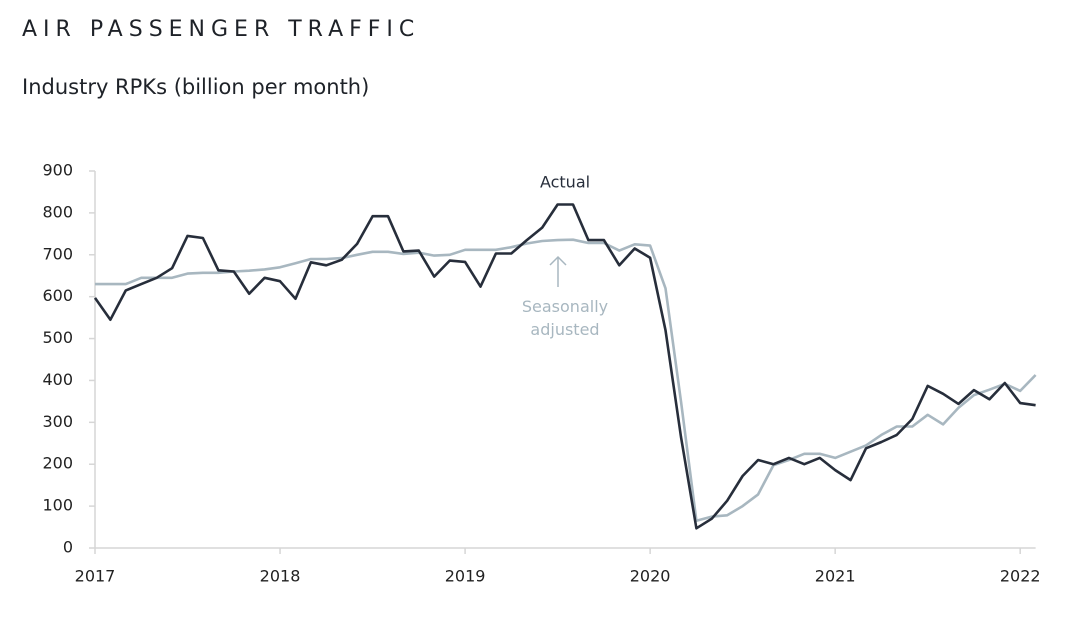 The height and width of the screenshot is (642, 1088). What do you see at coordinates (95, 576) in the screenshot?
I see `x-tick-label: 2017` at bounding box center [95, 576].